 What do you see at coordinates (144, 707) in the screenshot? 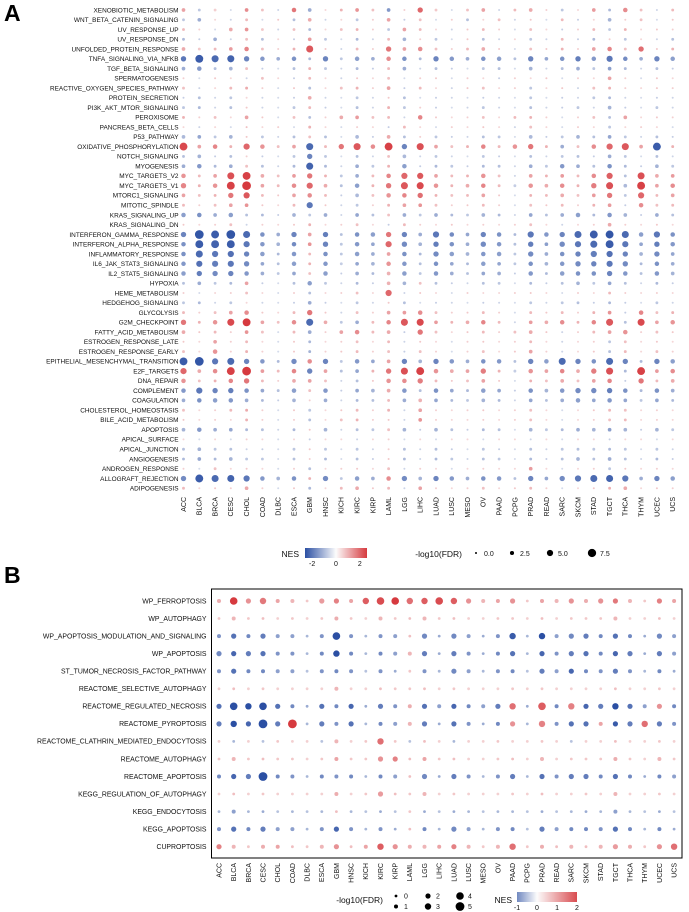
I see `svg-text: REACTOME_REGULATED_NECROSIS` at bounding box center [144, 707].